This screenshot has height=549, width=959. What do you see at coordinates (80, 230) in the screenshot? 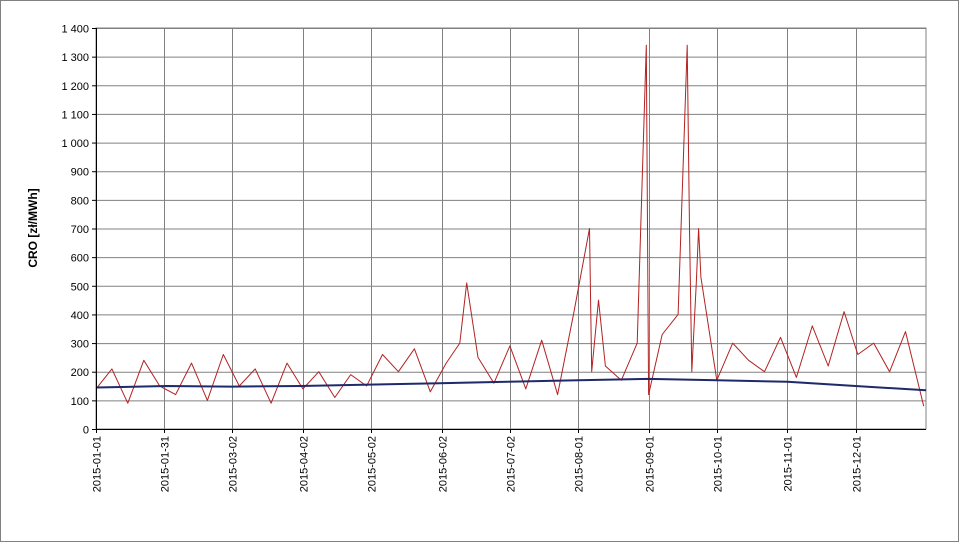
I see `y-tick-label: 700` at bounding box center [80, 230].